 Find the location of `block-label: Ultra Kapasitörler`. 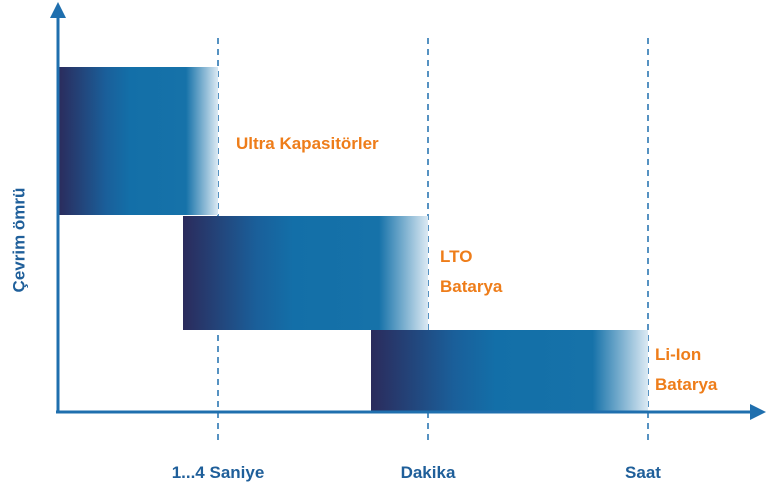

block-label: Ultra Kapasitörler is located at coordinates (307, 143).